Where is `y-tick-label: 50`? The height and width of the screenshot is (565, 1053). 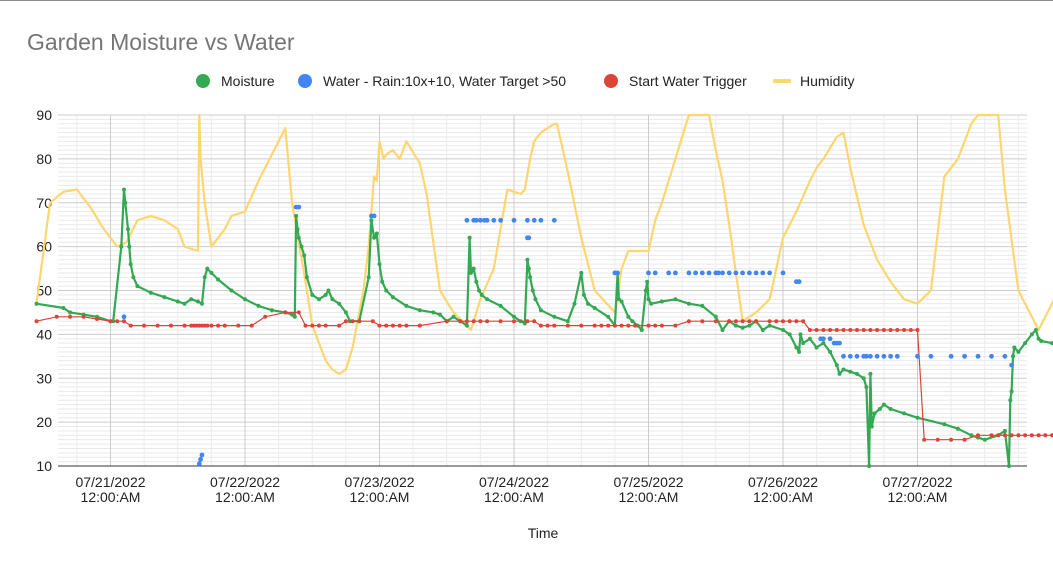 y-tick-label: 50 is located at coordinates (44, 291).